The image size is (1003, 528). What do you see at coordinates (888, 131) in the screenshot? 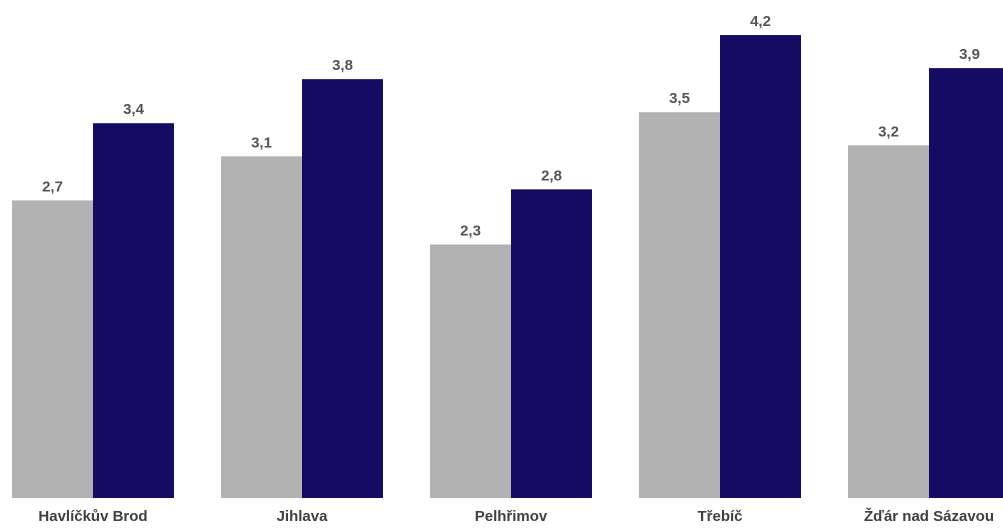
I see `value-label-zdar-nad-sazavou-series-1: 3,2` at bounding box center [888, 131].